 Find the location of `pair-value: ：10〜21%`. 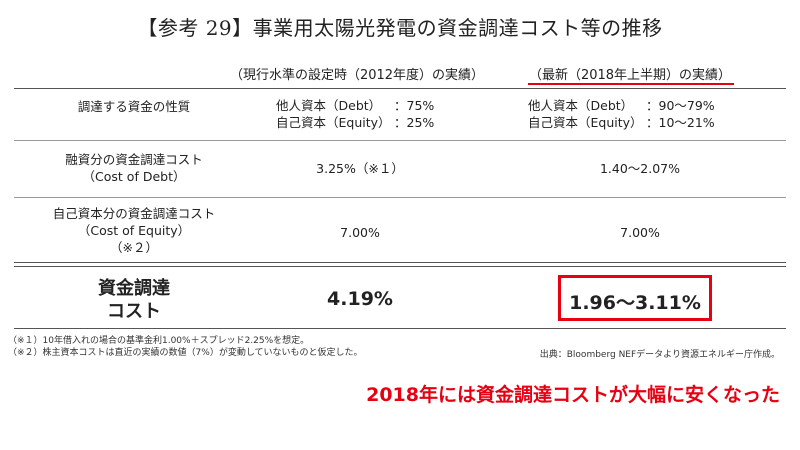

pair-value: ：10〜21% is located at coordinates (680, 122).